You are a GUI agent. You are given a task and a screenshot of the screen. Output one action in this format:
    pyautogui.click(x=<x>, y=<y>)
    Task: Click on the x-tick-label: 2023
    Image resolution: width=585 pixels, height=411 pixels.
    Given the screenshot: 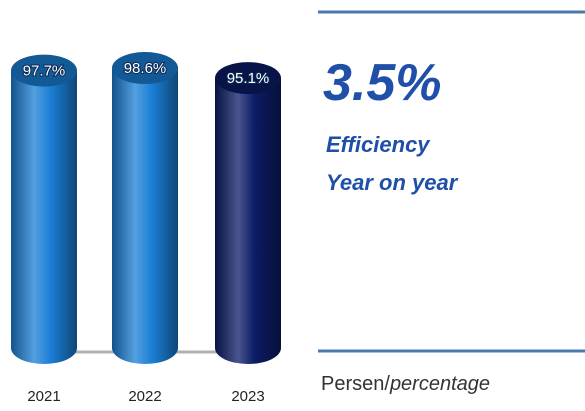 What is the action you would take?
    pyautogui.click(x=247, y=396)
    